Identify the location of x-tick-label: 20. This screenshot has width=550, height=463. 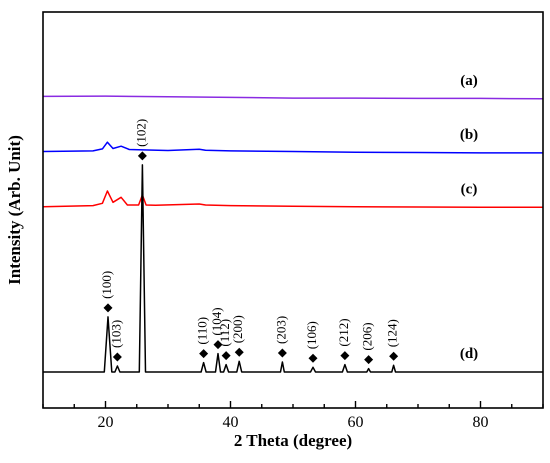
(106, 422).